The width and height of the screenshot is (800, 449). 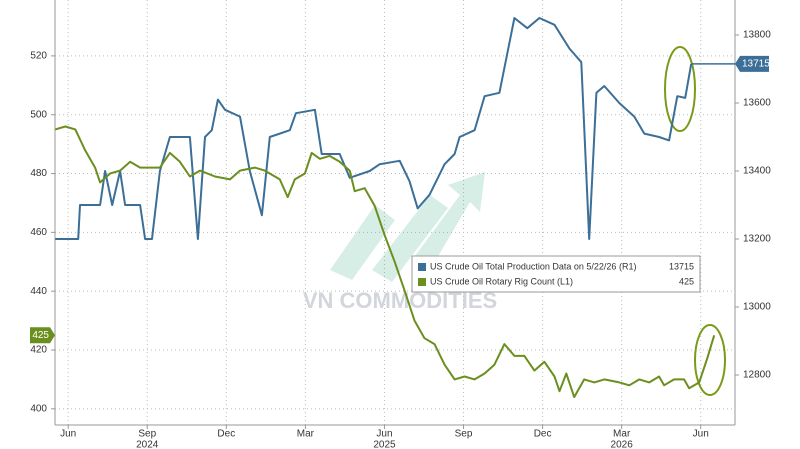 What do you see at coordinates (757, 239) in the screenshot?
I see `y2-tick-label: 13200` at bounding box center [757, 239].